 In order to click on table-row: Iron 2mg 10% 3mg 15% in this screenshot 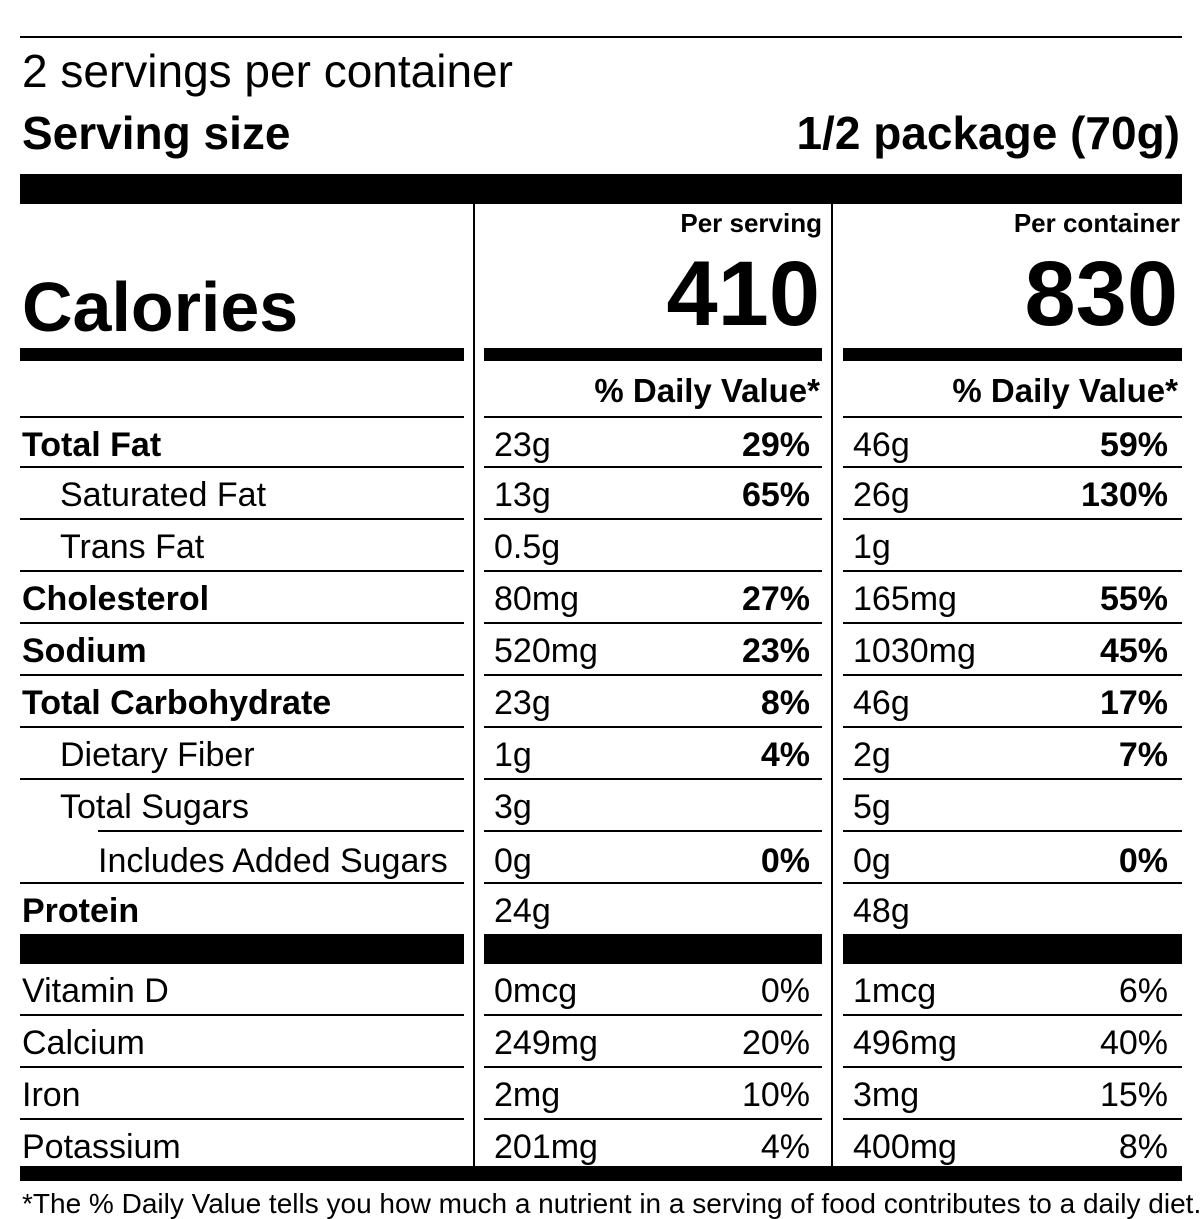, I will do `click(600, 1092)`.